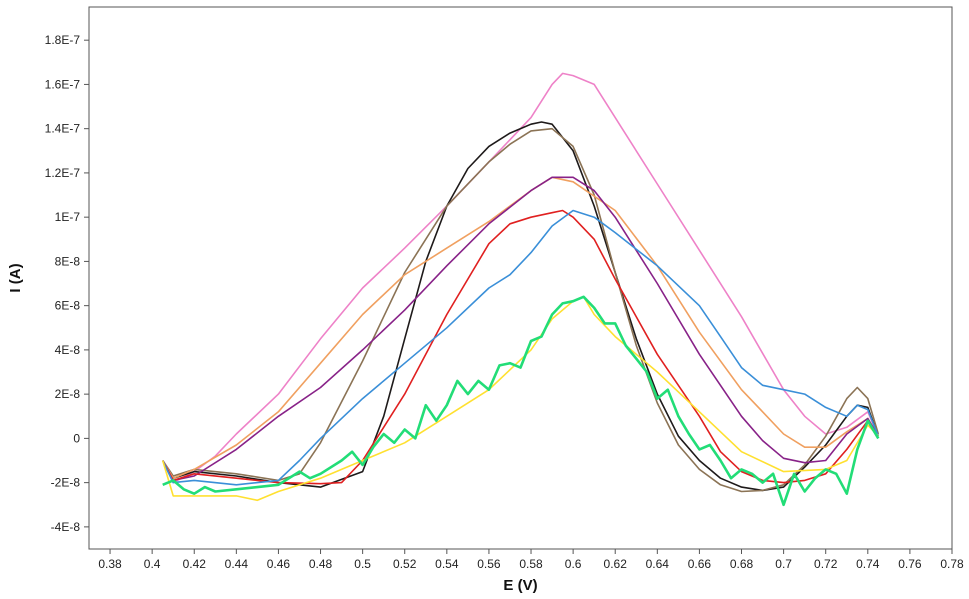  Describe the element at coordinates (68, 261) in the screenshot. I see `y-tick-label: 8E-8` at that location.